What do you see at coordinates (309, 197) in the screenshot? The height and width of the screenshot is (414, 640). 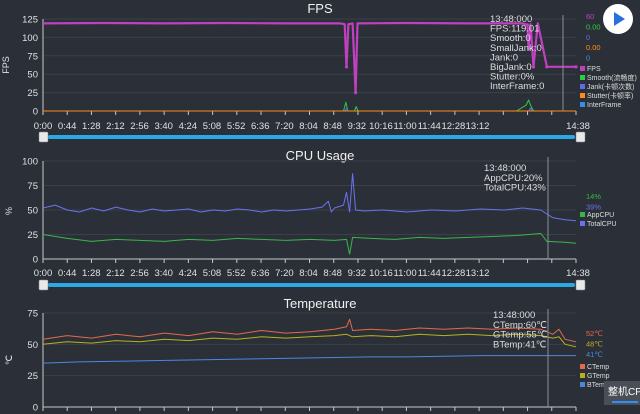 I see `series-line-totalcpu` at bounding box center [309, 197].